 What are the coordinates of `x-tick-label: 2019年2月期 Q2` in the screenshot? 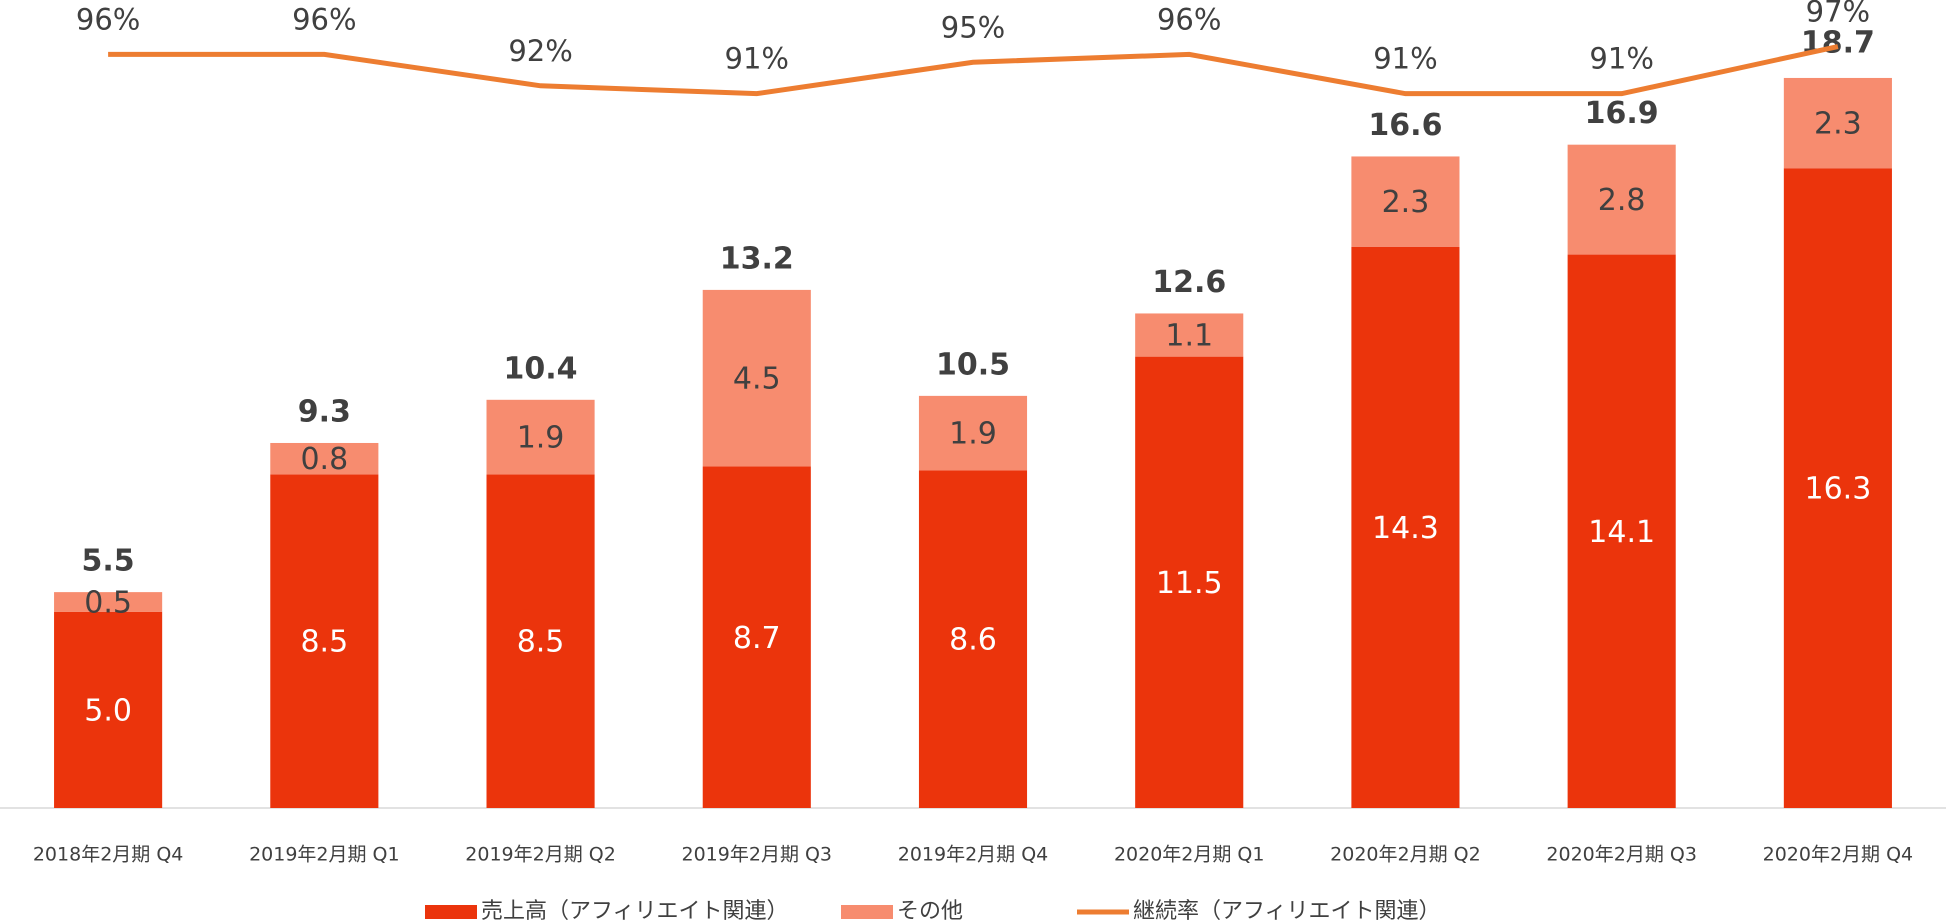 It's located at (540, 855).